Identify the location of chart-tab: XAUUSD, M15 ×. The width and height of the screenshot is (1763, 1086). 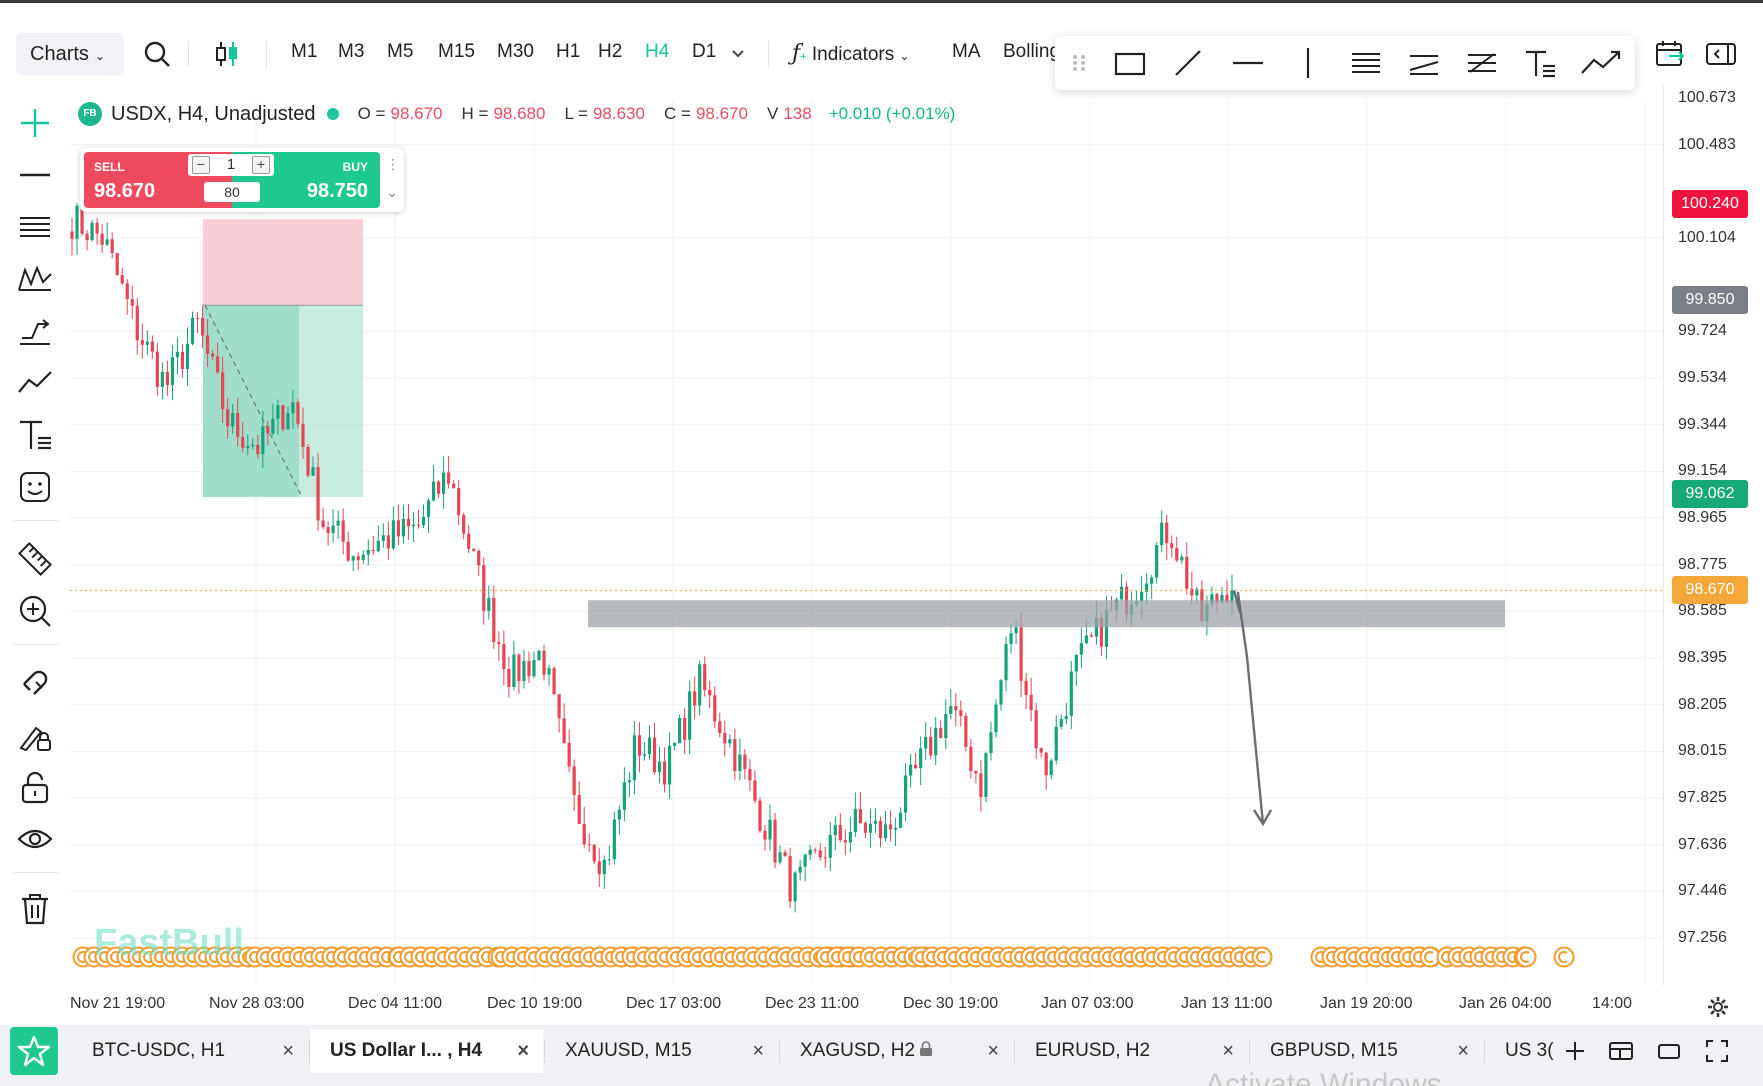
(661, 1051).